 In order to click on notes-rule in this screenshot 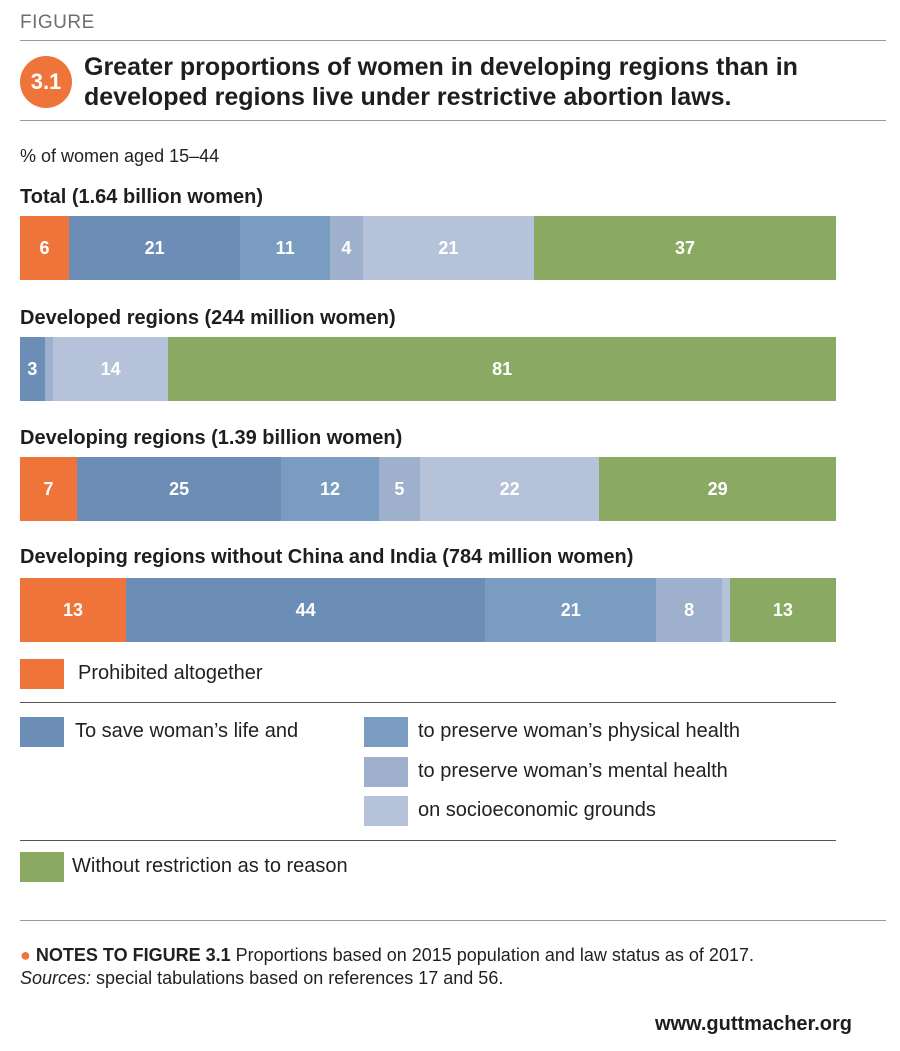, I will do `click(453, 920)`.